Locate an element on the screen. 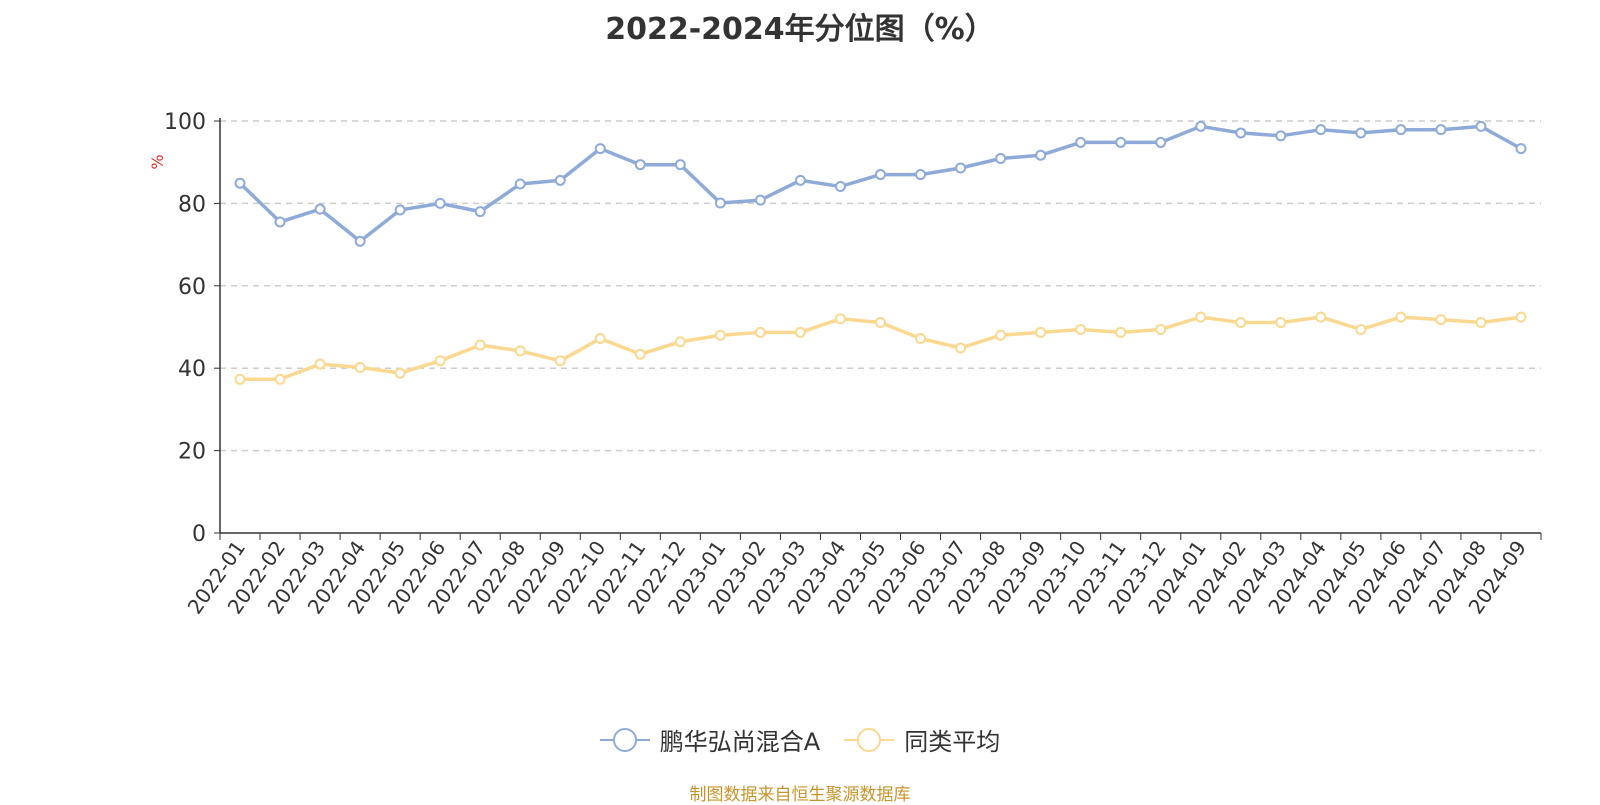 This screenshot has width=1600, height=805. legend-marker-average is located at coordinates (869, 739).